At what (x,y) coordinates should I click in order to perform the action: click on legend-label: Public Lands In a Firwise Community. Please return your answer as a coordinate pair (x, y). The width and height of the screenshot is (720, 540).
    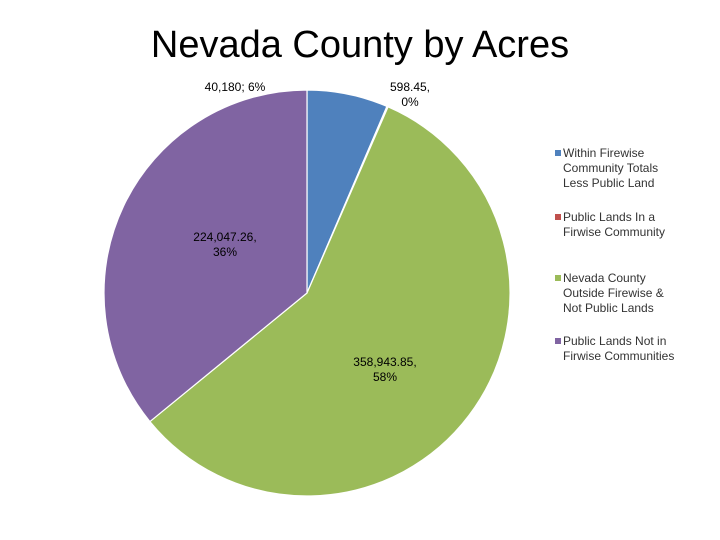
    Looking at the image, I should click on (614, 224).